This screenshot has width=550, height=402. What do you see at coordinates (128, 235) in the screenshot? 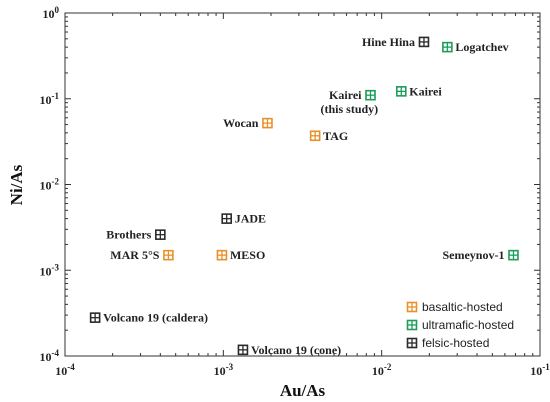
I see `data-point-label: Brothers` at bounding box center [128, 235].